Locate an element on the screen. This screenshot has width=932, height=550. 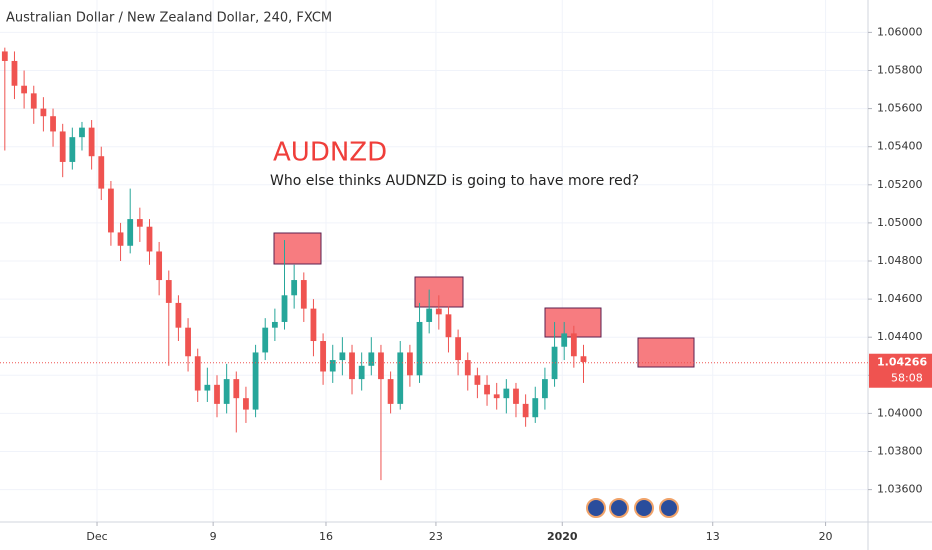
x-tick-label: 13 is located at coordinates (713, 536).